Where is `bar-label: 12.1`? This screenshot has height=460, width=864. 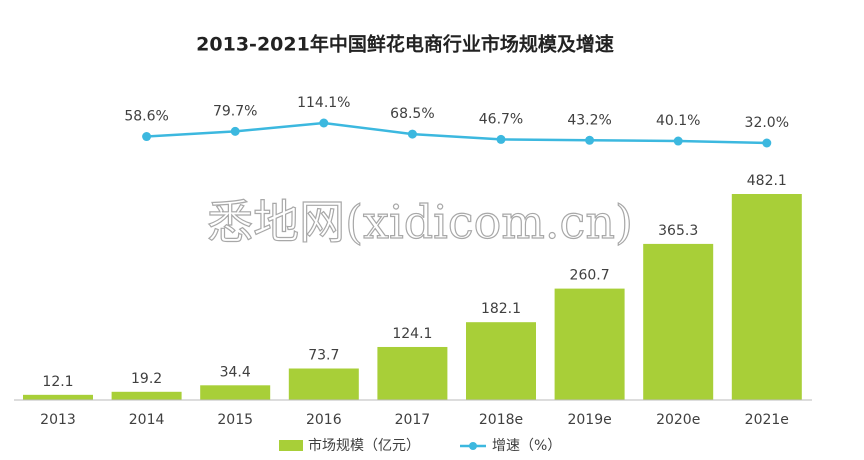 bar-label: 12.1 is located at coordinates (57, 382).